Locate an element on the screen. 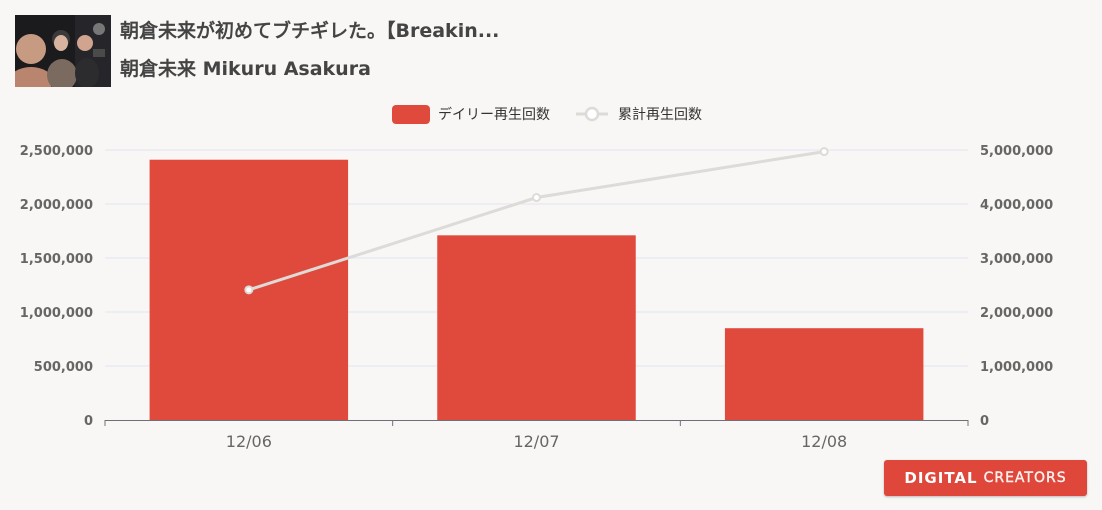 Image resolution: width=1102 pixels, height=510 pixels. legend-label-daily: デイリー再生回数 is located at coordinates (494, 114).